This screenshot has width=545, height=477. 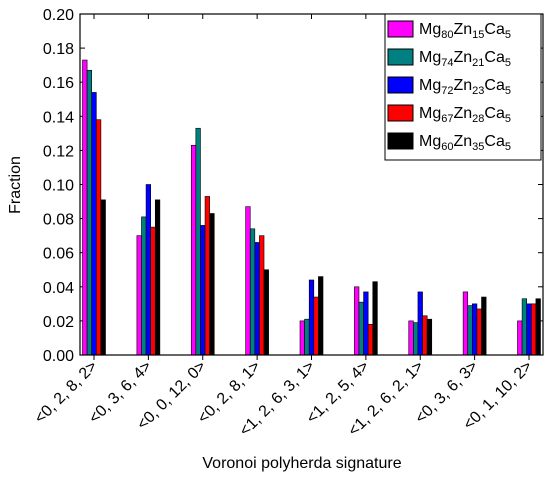 What do you see at coordinates (301, 463) in the screenshot?
I see `x-axis-label: Voronoi polyherda signature` at bounding box center [301, 463].